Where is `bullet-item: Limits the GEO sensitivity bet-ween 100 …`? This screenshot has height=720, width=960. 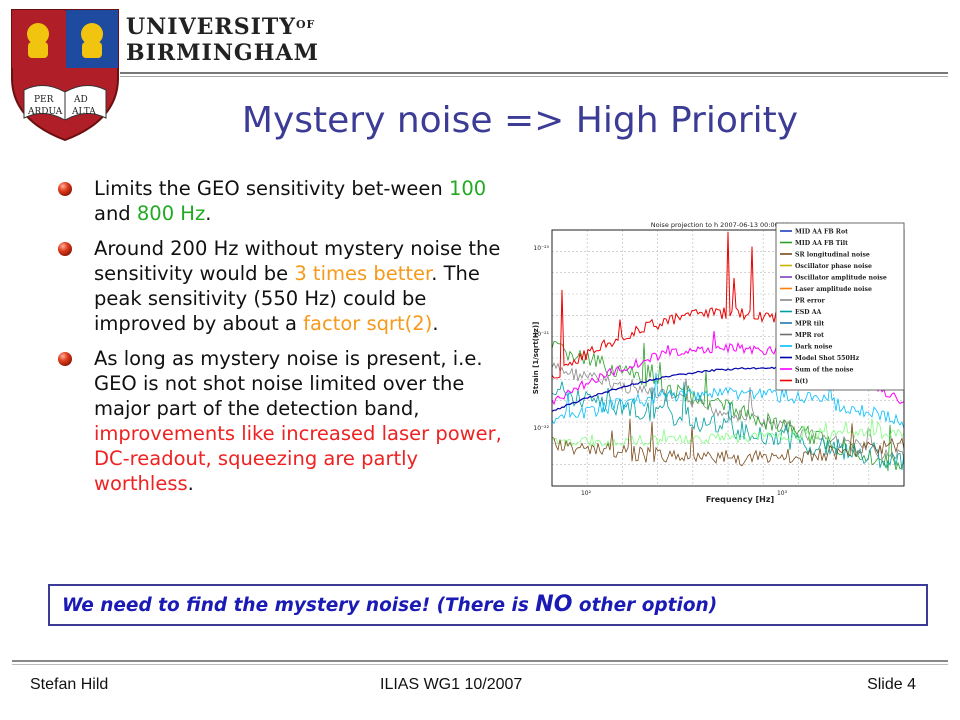
bullet-item: Limits the GEO sensitivity bet-ween 100 … is located at coordinates (288, 201).